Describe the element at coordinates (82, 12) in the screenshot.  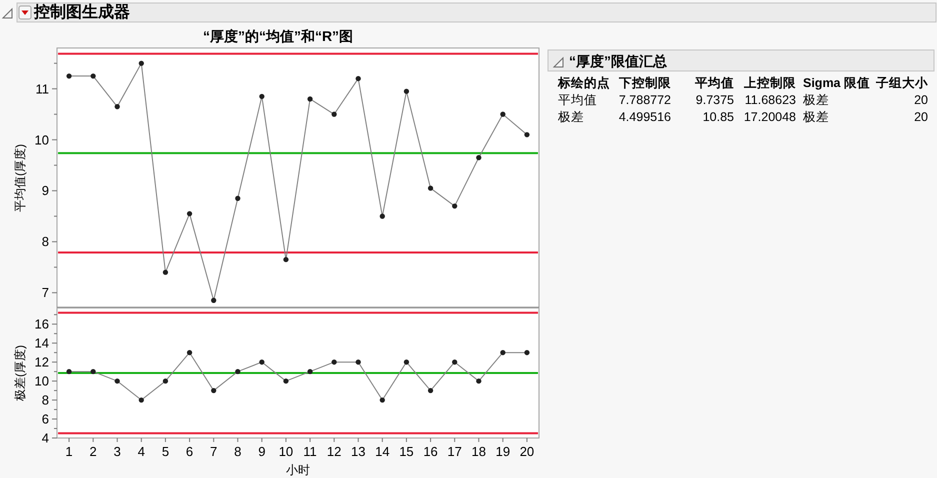
I see `header: 控制图生成器` at that location.